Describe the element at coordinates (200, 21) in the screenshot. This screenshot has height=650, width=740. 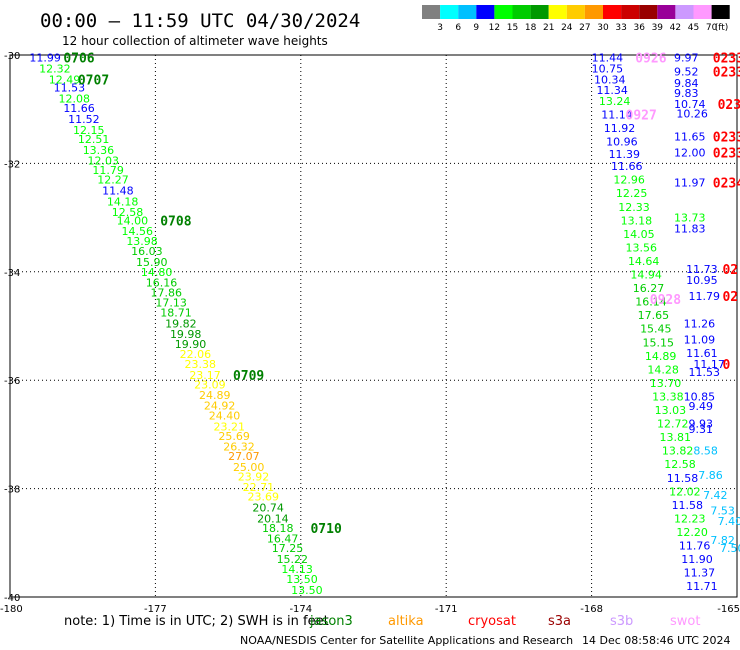
I see `chart-title: 00:00 – 11:59 UTC 04/30/2024` at that location.